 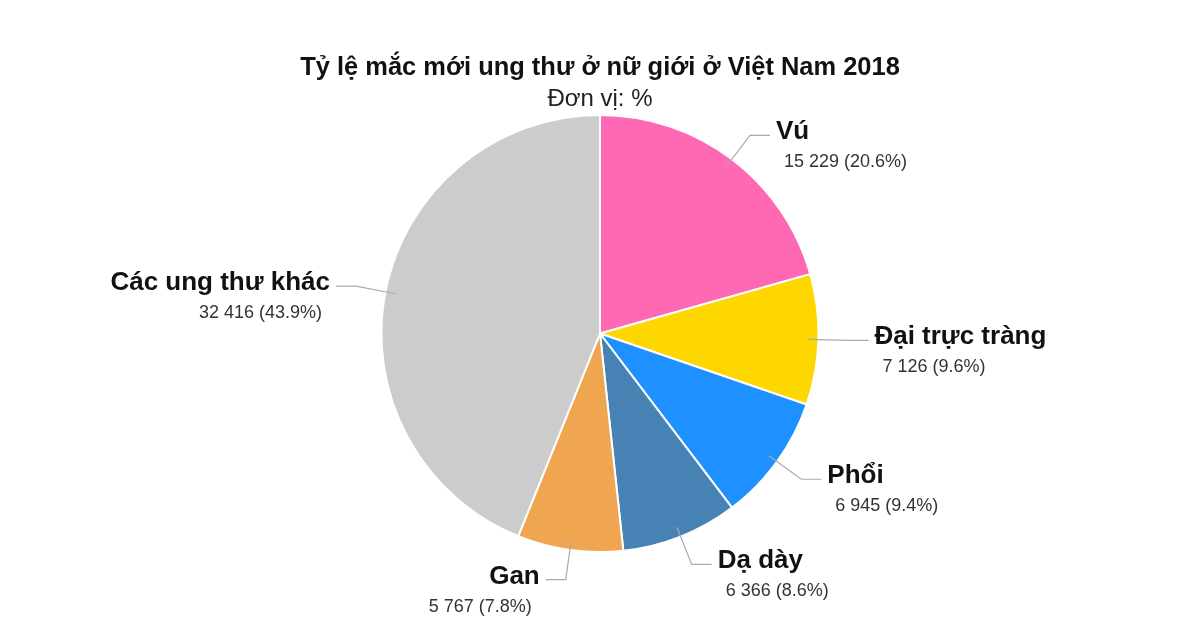 I want to click on slice-label: Đại trực tràng, so click(x=960, y=335).